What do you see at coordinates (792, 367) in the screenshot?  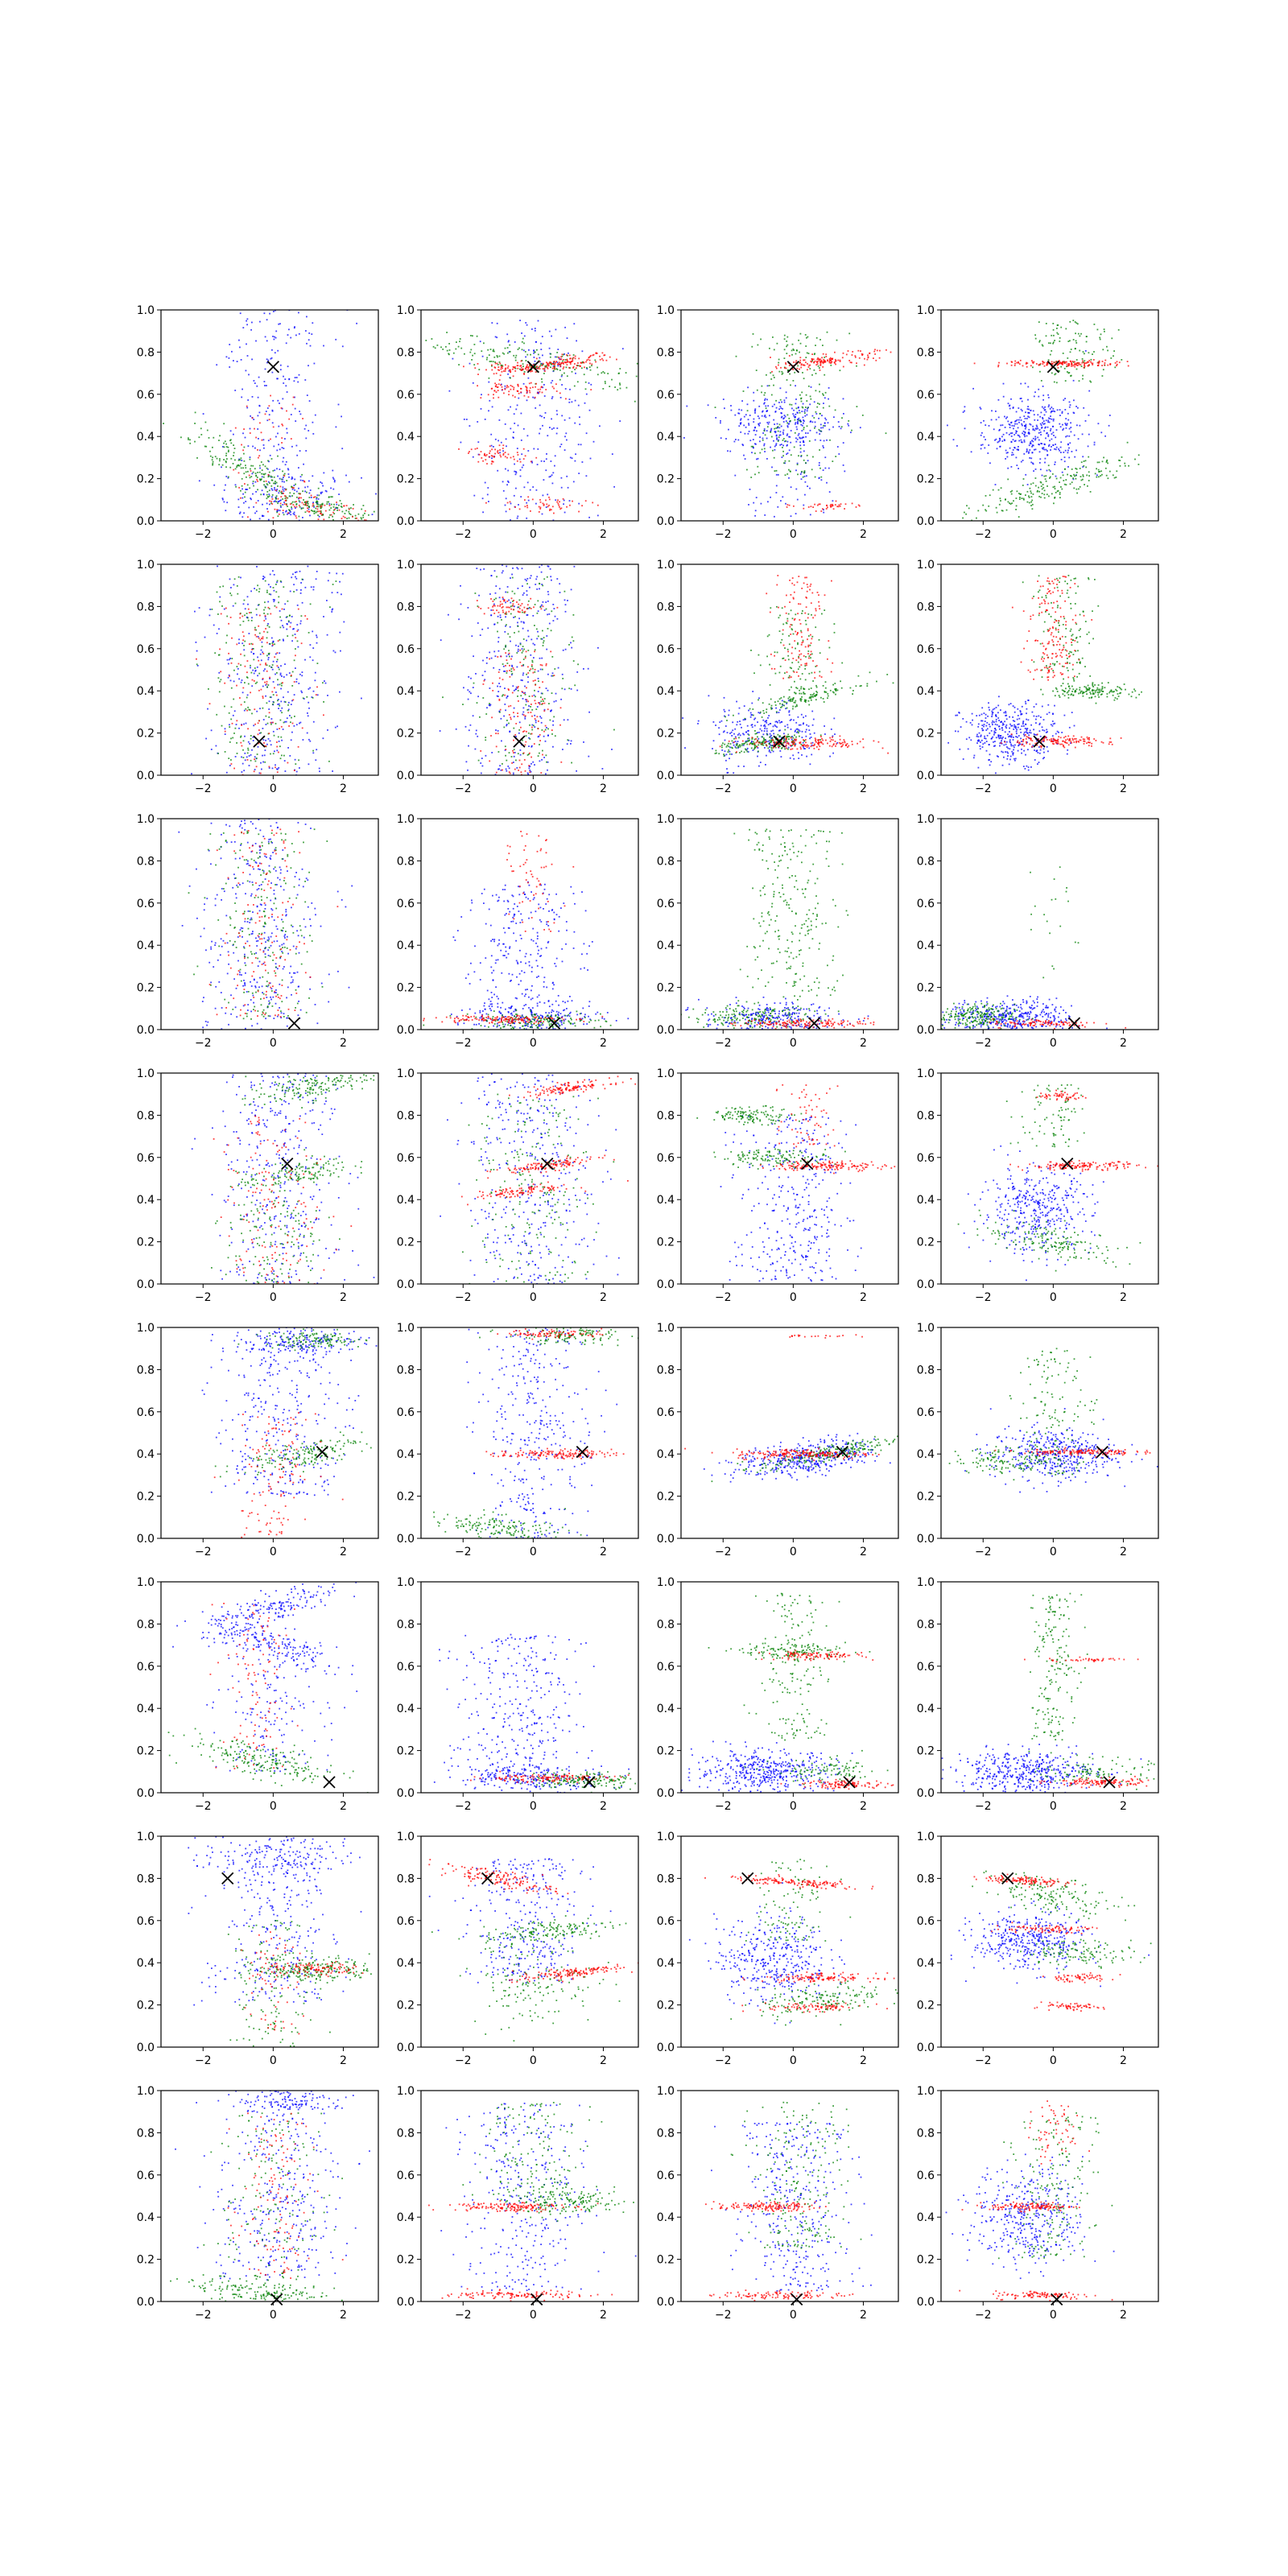 I see `x-marker` at bounding box center [792, 367].